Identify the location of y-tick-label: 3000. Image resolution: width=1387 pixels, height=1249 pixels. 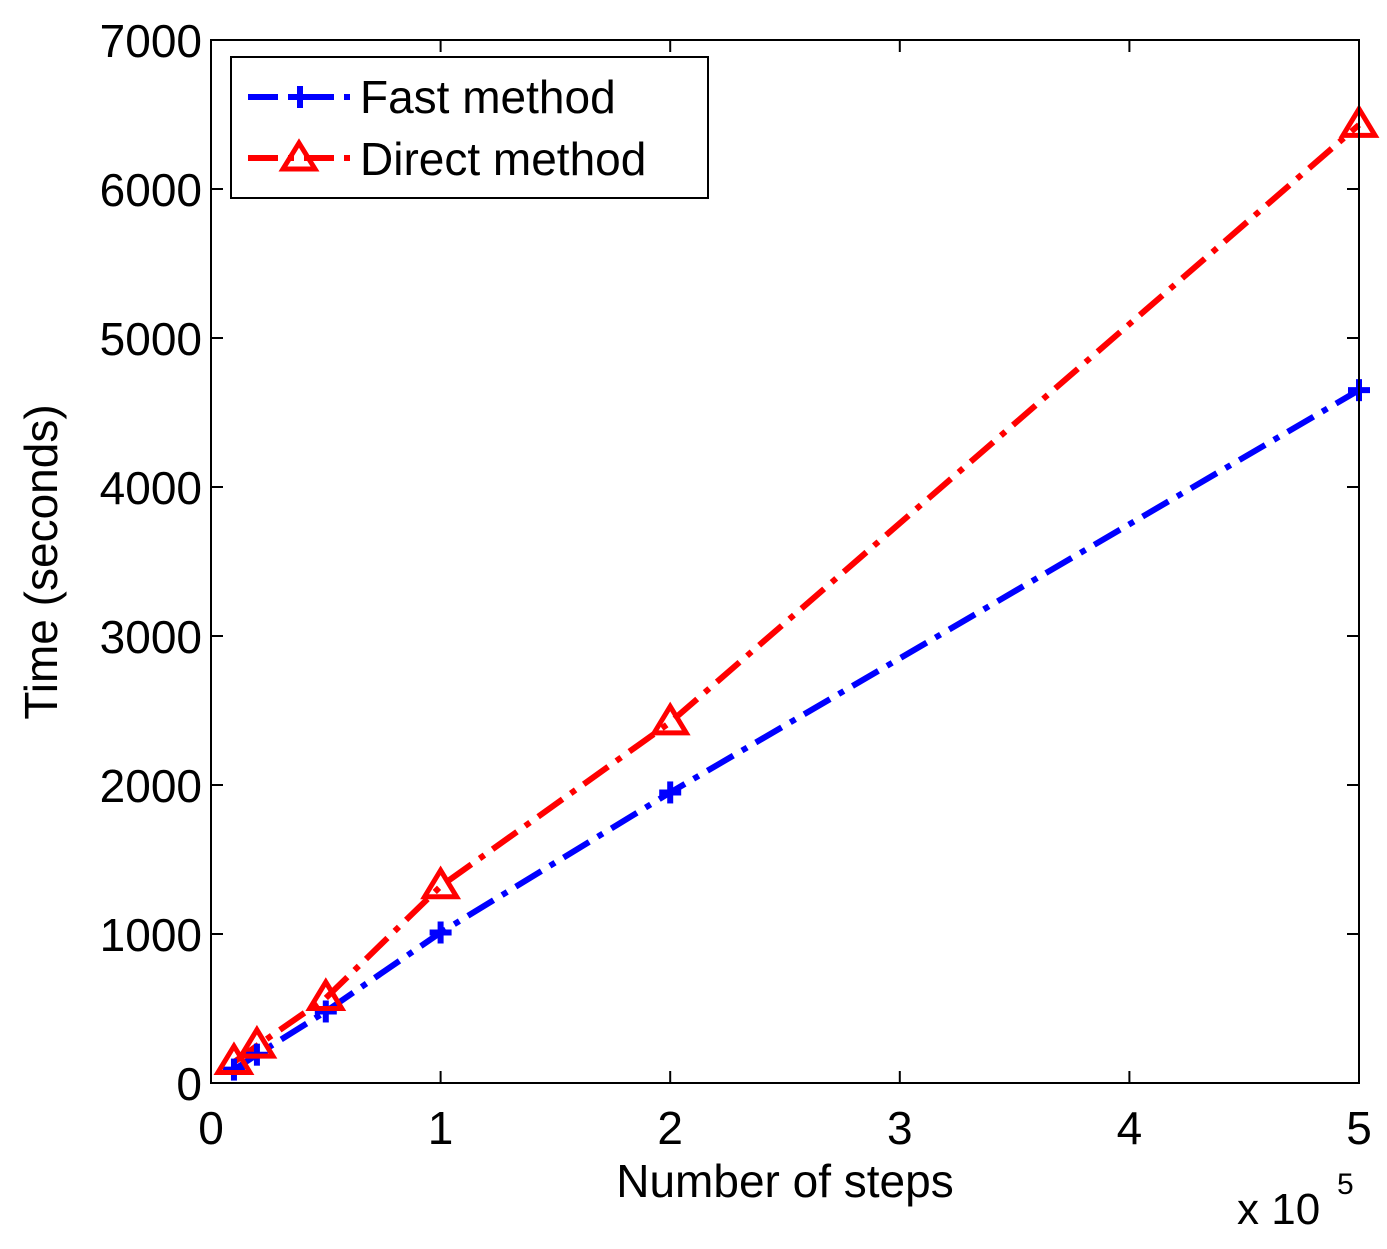
(151, 637).